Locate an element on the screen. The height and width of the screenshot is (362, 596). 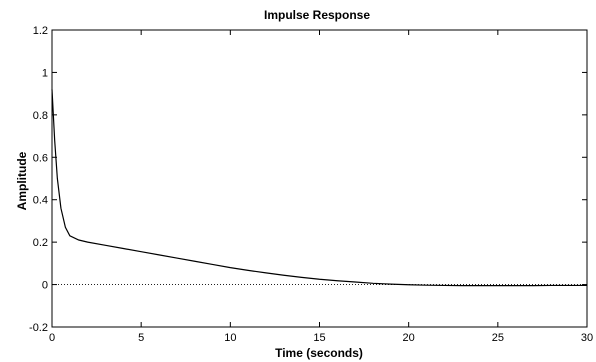
x-tick-label: 30 is located at coordinates (587, 338).